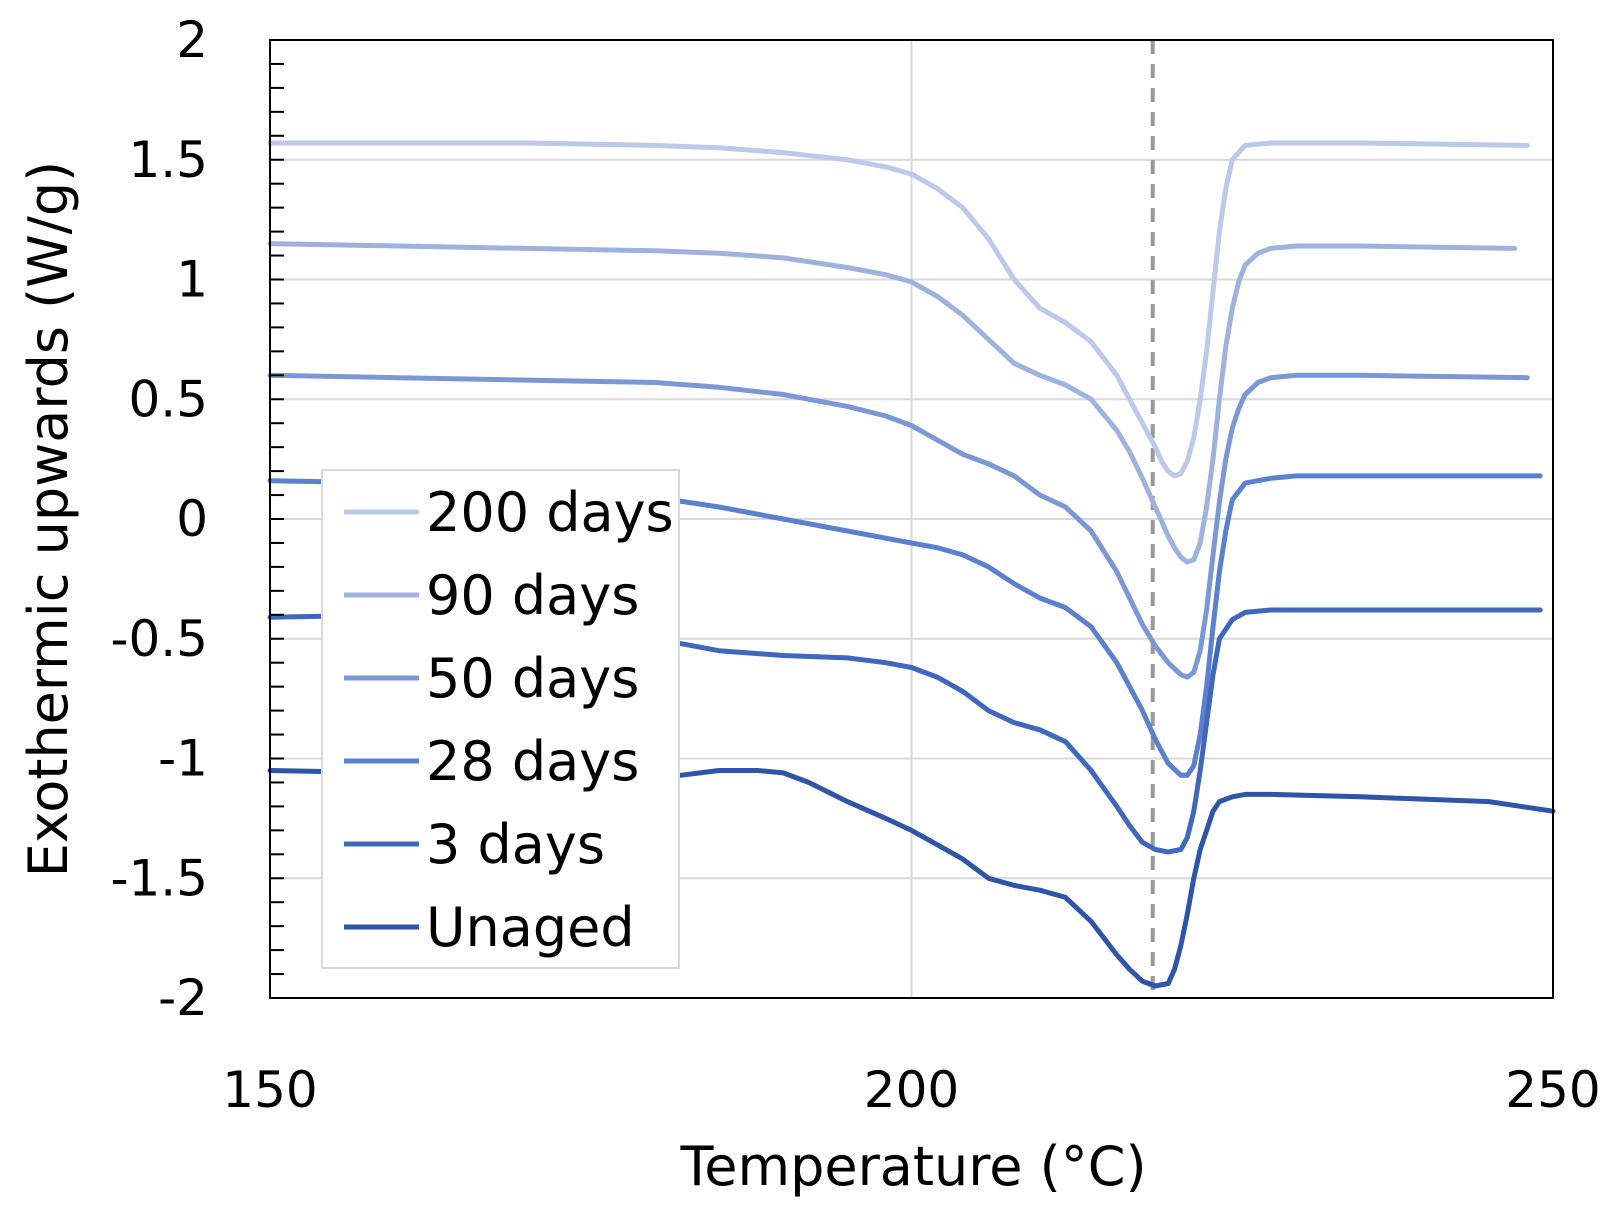 The image size is (1609, 1218). Describe the element at coordinates (192, 280) in the screenshot. I see `y-tick-label: 1` at that location.